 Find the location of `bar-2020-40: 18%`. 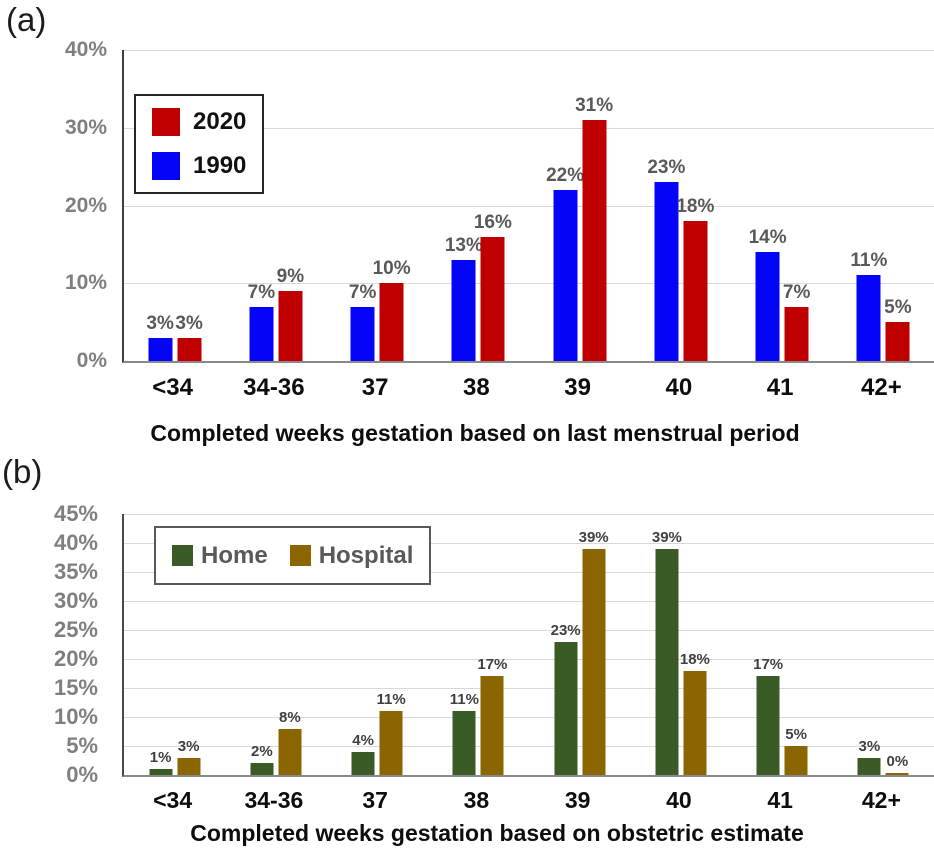

bar-2020-40: 18% is located at coordinates (695, 278).